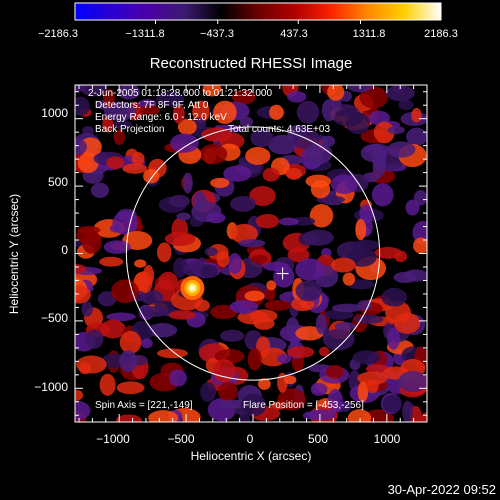  Describe the element at coordinates (54, 113) in the screenshot. I see `y-tick-label: 1000` at that location.